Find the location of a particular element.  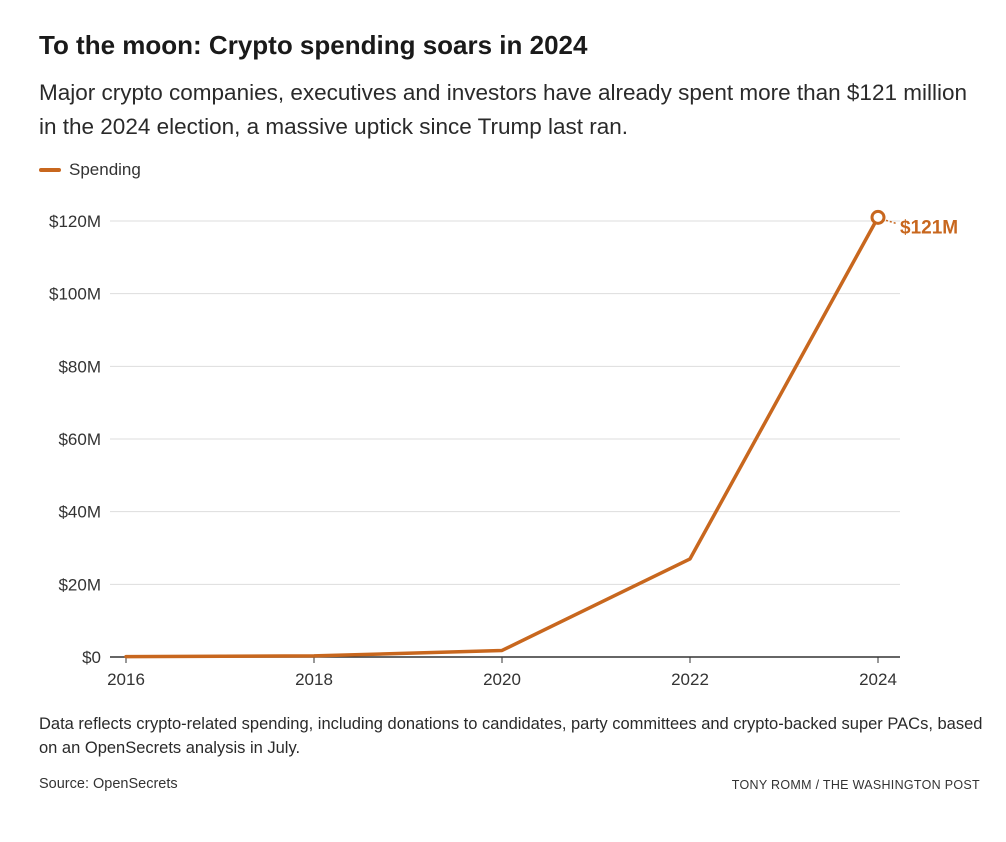

y-tick-label: $0 is located at coordinates (91, 657).